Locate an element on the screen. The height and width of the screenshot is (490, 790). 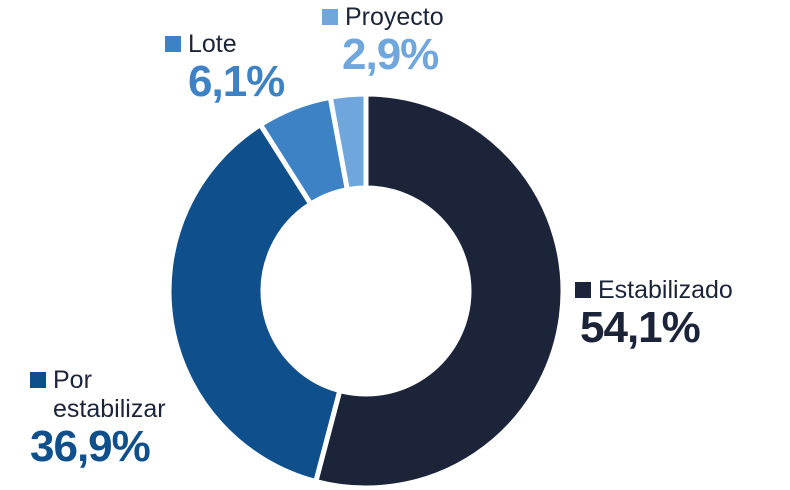
category-label: Lote is located at coordinates (225, 44).